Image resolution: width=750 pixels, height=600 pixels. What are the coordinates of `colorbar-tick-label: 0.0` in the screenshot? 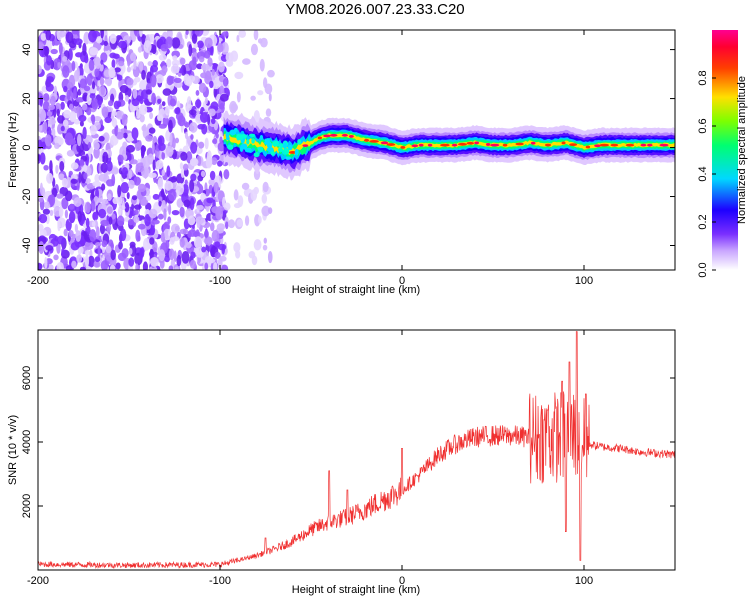 It's located at (703, 269).